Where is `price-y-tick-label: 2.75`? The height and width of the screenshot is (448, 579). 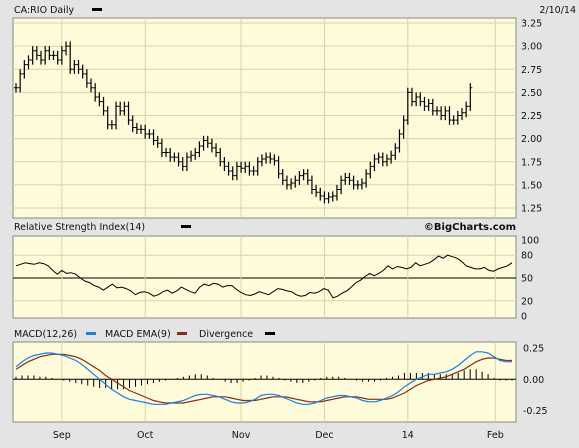
price-y-tick-label: 2.75 is located at coordinates (531, 70).